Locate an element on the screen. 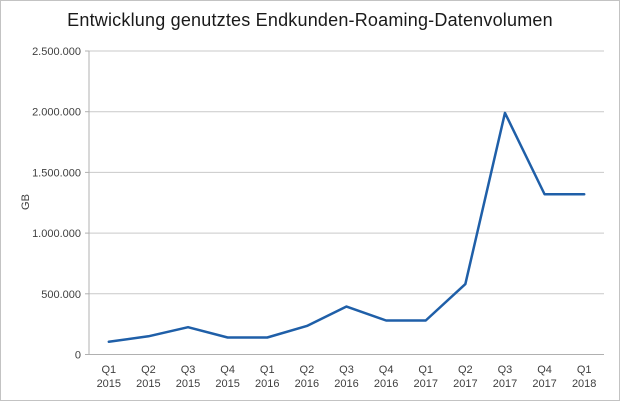 The image size is (620, 401). y-tick-label: 2.500.000 is located at coordinates (56, 52).